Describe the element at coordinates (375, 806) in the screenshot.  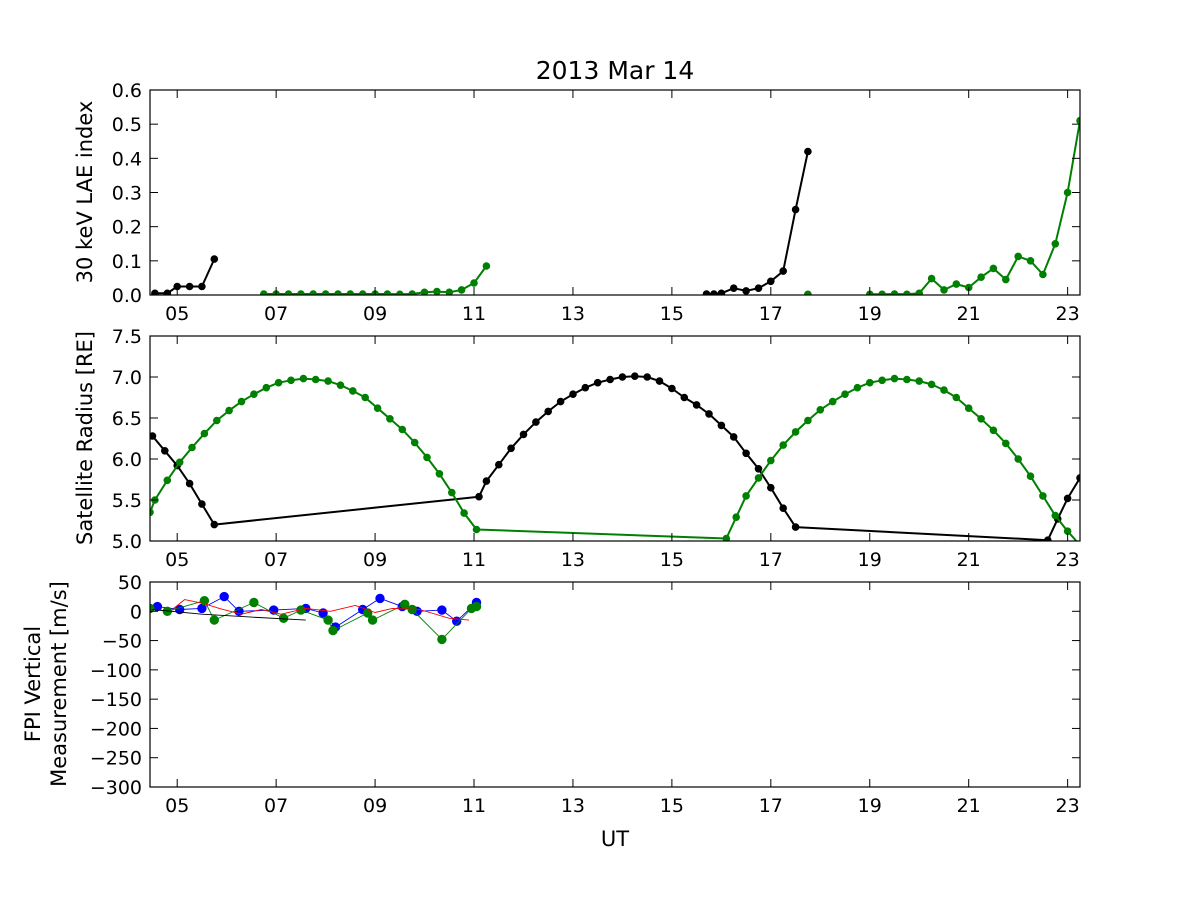
I see `fpi-x-tick-label: 09` at that location.